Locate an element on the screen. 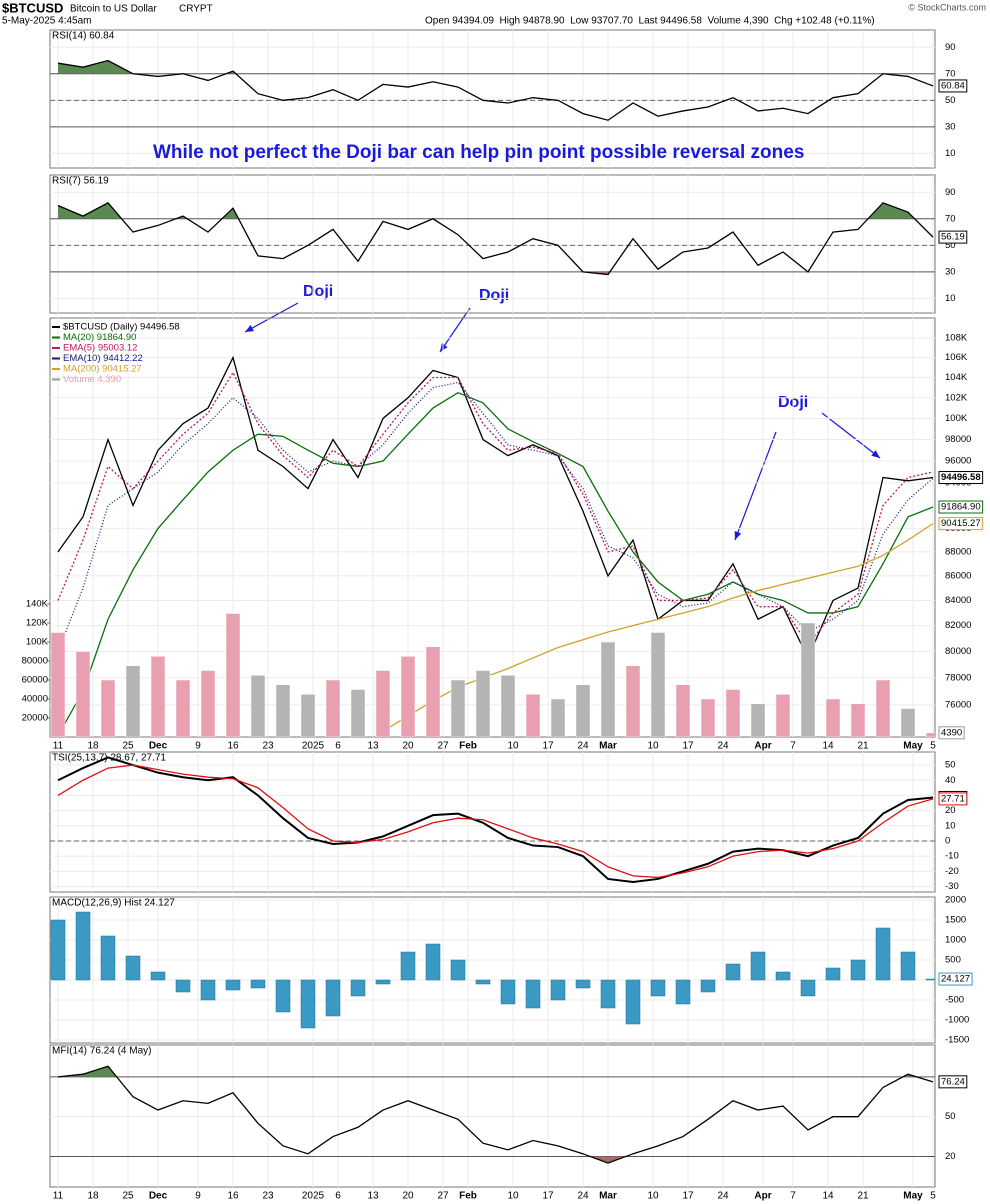 The height and width of the screenshot is (1204, 990). x-tick-label: 14 is located at coordinates (828, 1196).